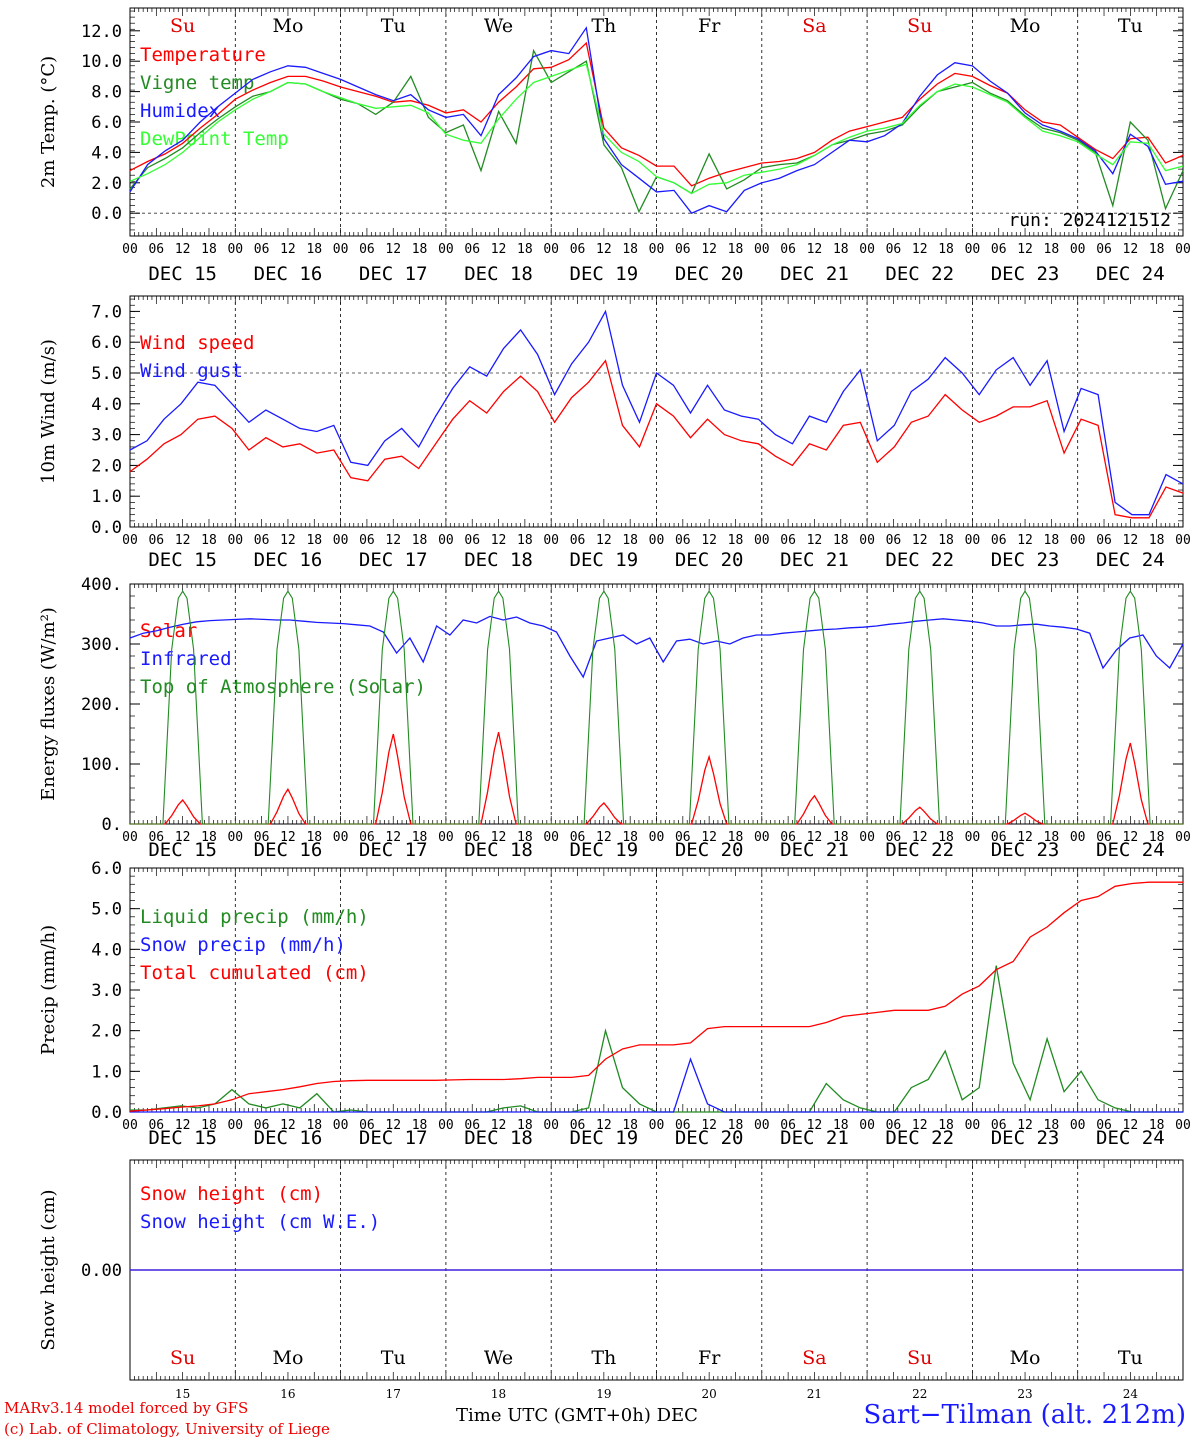 This screenshot has height=1440, width=1194. Describe the element at coordinates (106, 950) in the screenshot. I see `y-tick-label: 4.0` at that location.